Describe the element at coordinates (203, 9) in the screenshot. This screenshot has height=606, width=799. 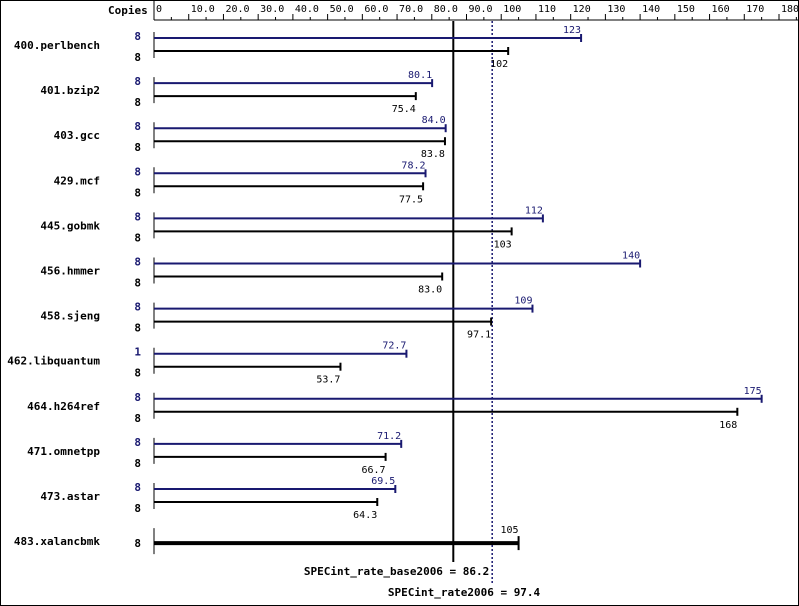
I see `tick-label: 10.0` at that location.